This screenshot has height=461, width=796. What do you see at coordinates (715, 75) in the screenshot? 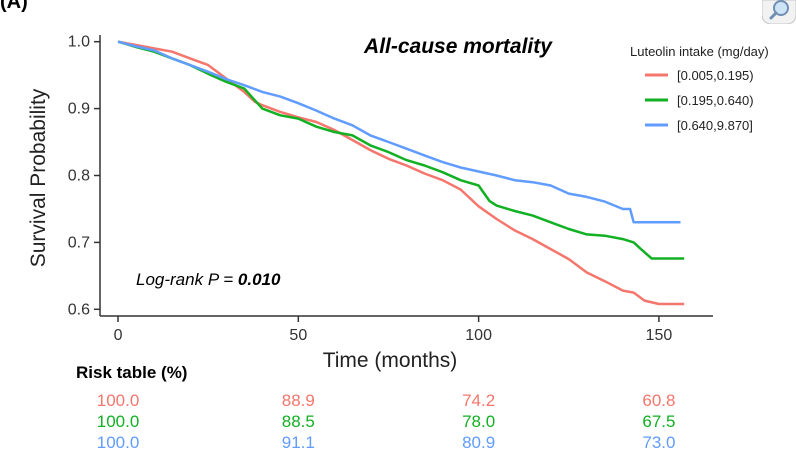
I see `legend-label-1: [0.005,0.195)` at bounding box center [715, 75].